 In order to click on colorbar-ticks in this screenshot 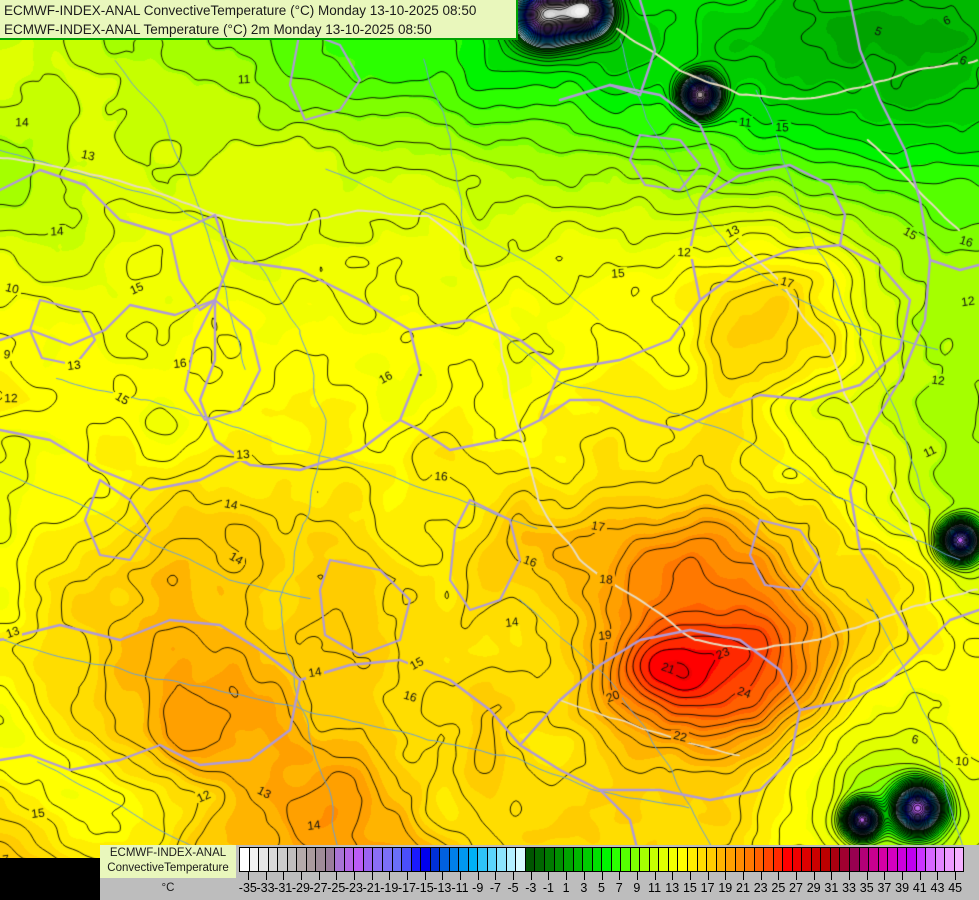, I will do `click(601, 876)`.